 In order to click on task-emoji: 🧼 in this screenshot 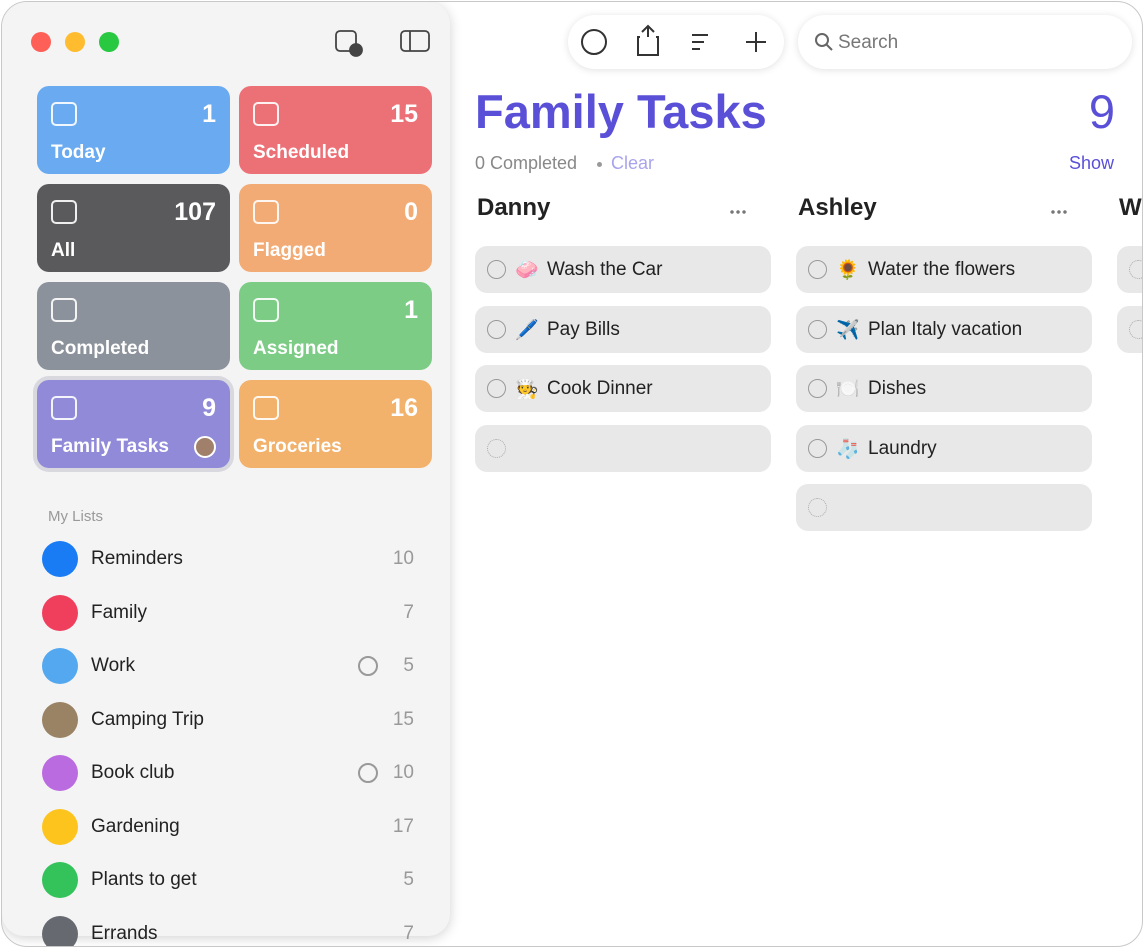, I will do `click(527, 270)`.